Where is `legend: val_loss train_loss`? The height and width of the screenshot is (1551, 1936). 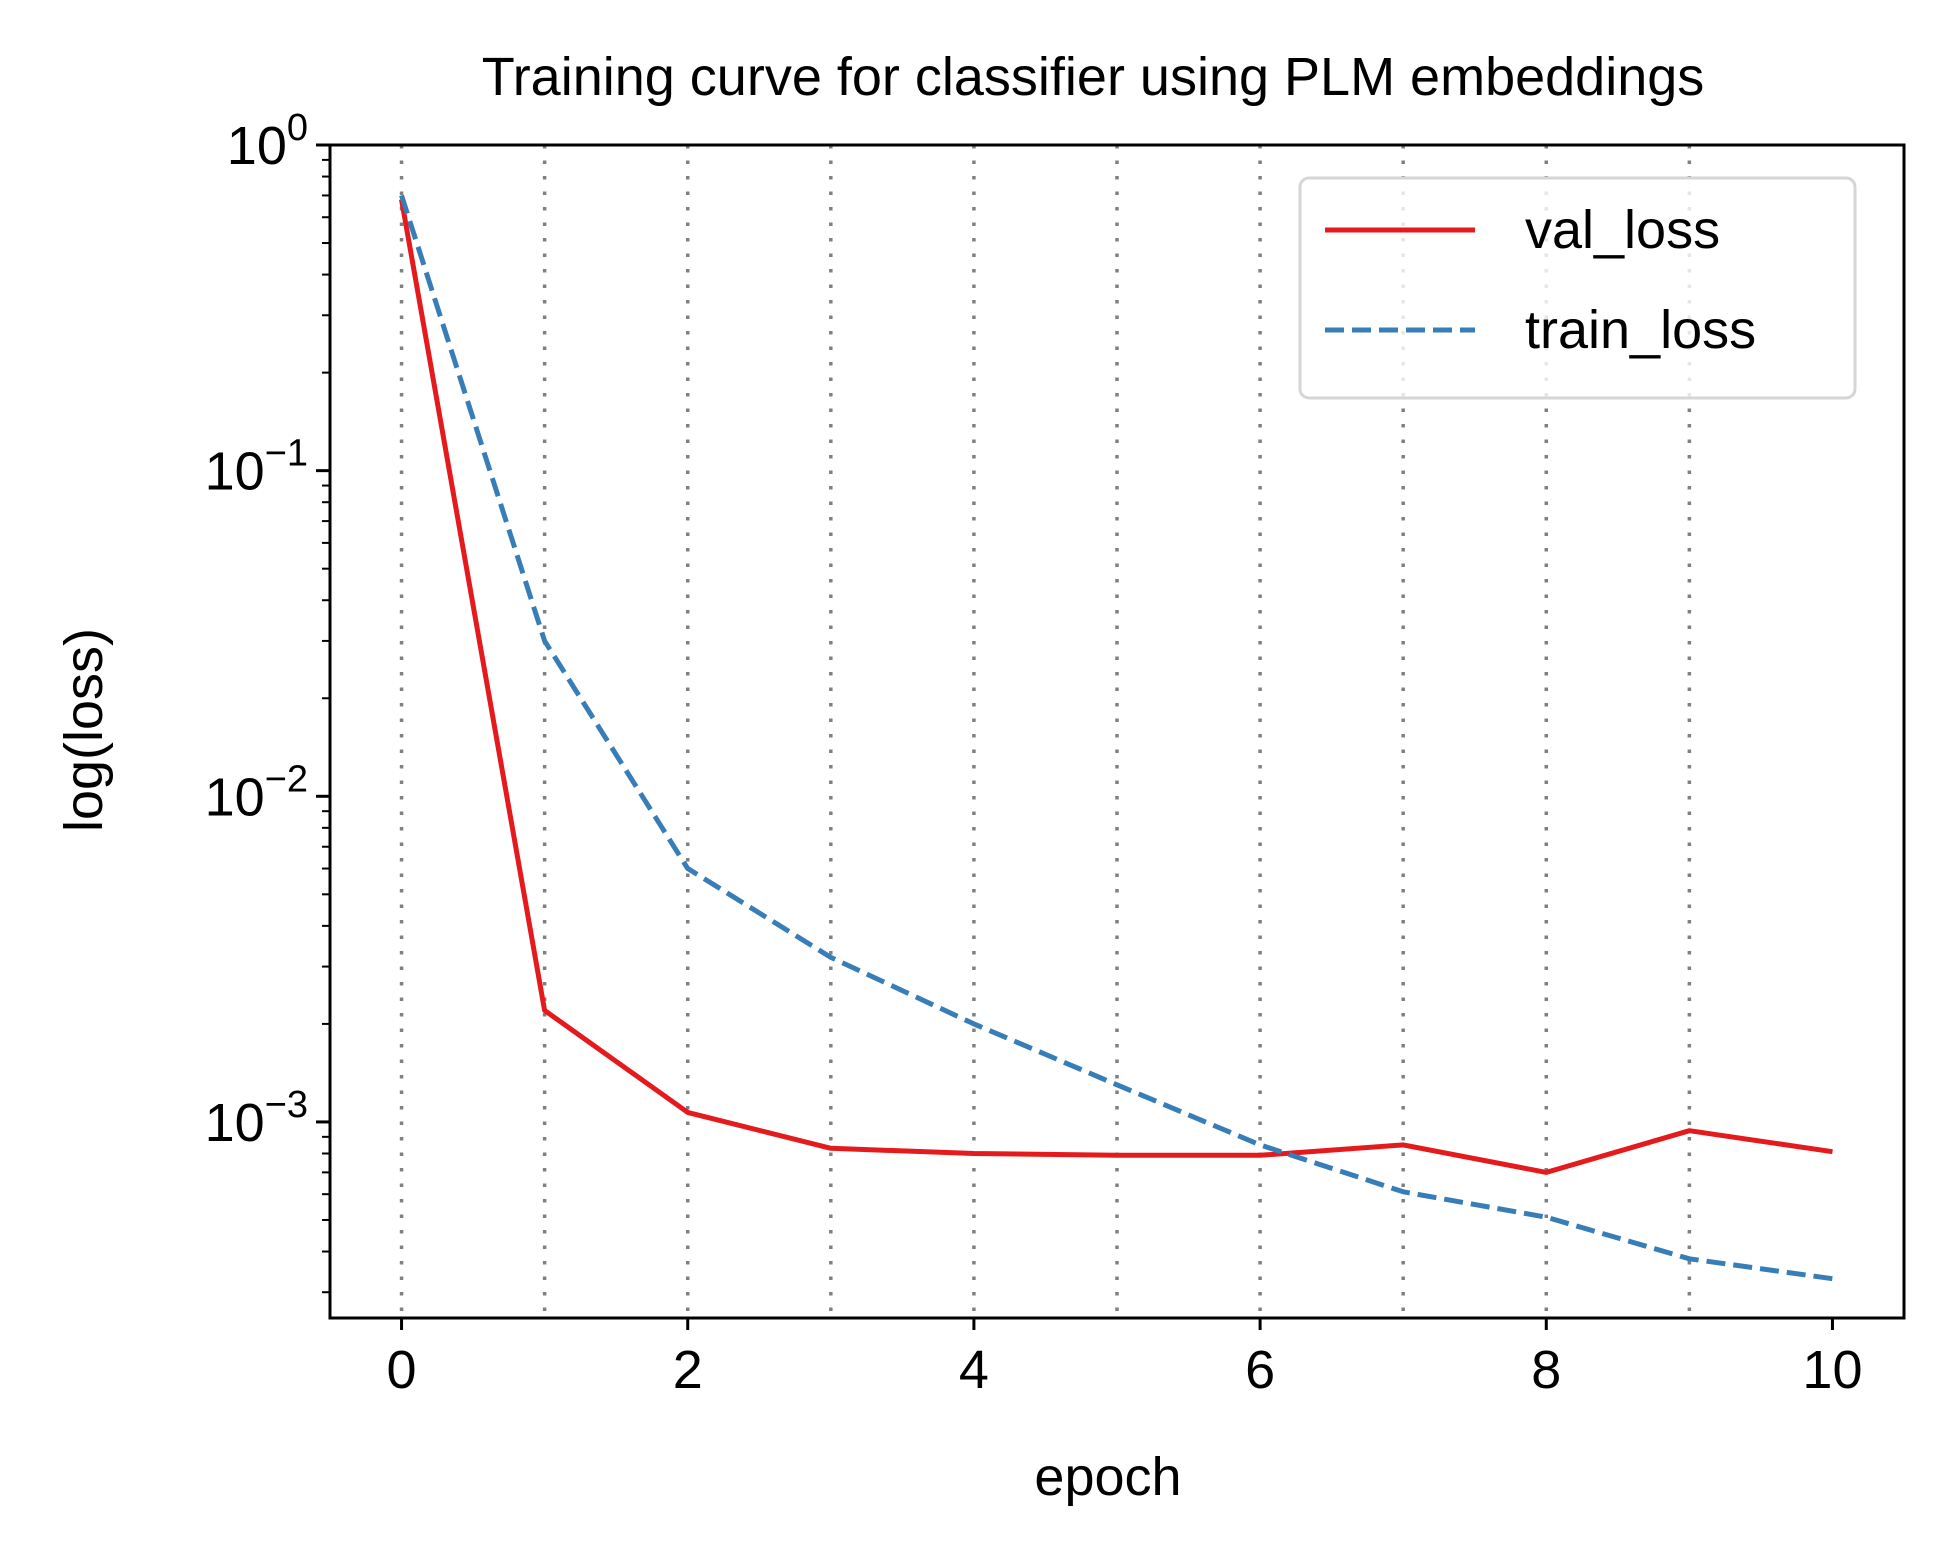
legend: val_loss train_loss is located at coordinates (1577, 288).